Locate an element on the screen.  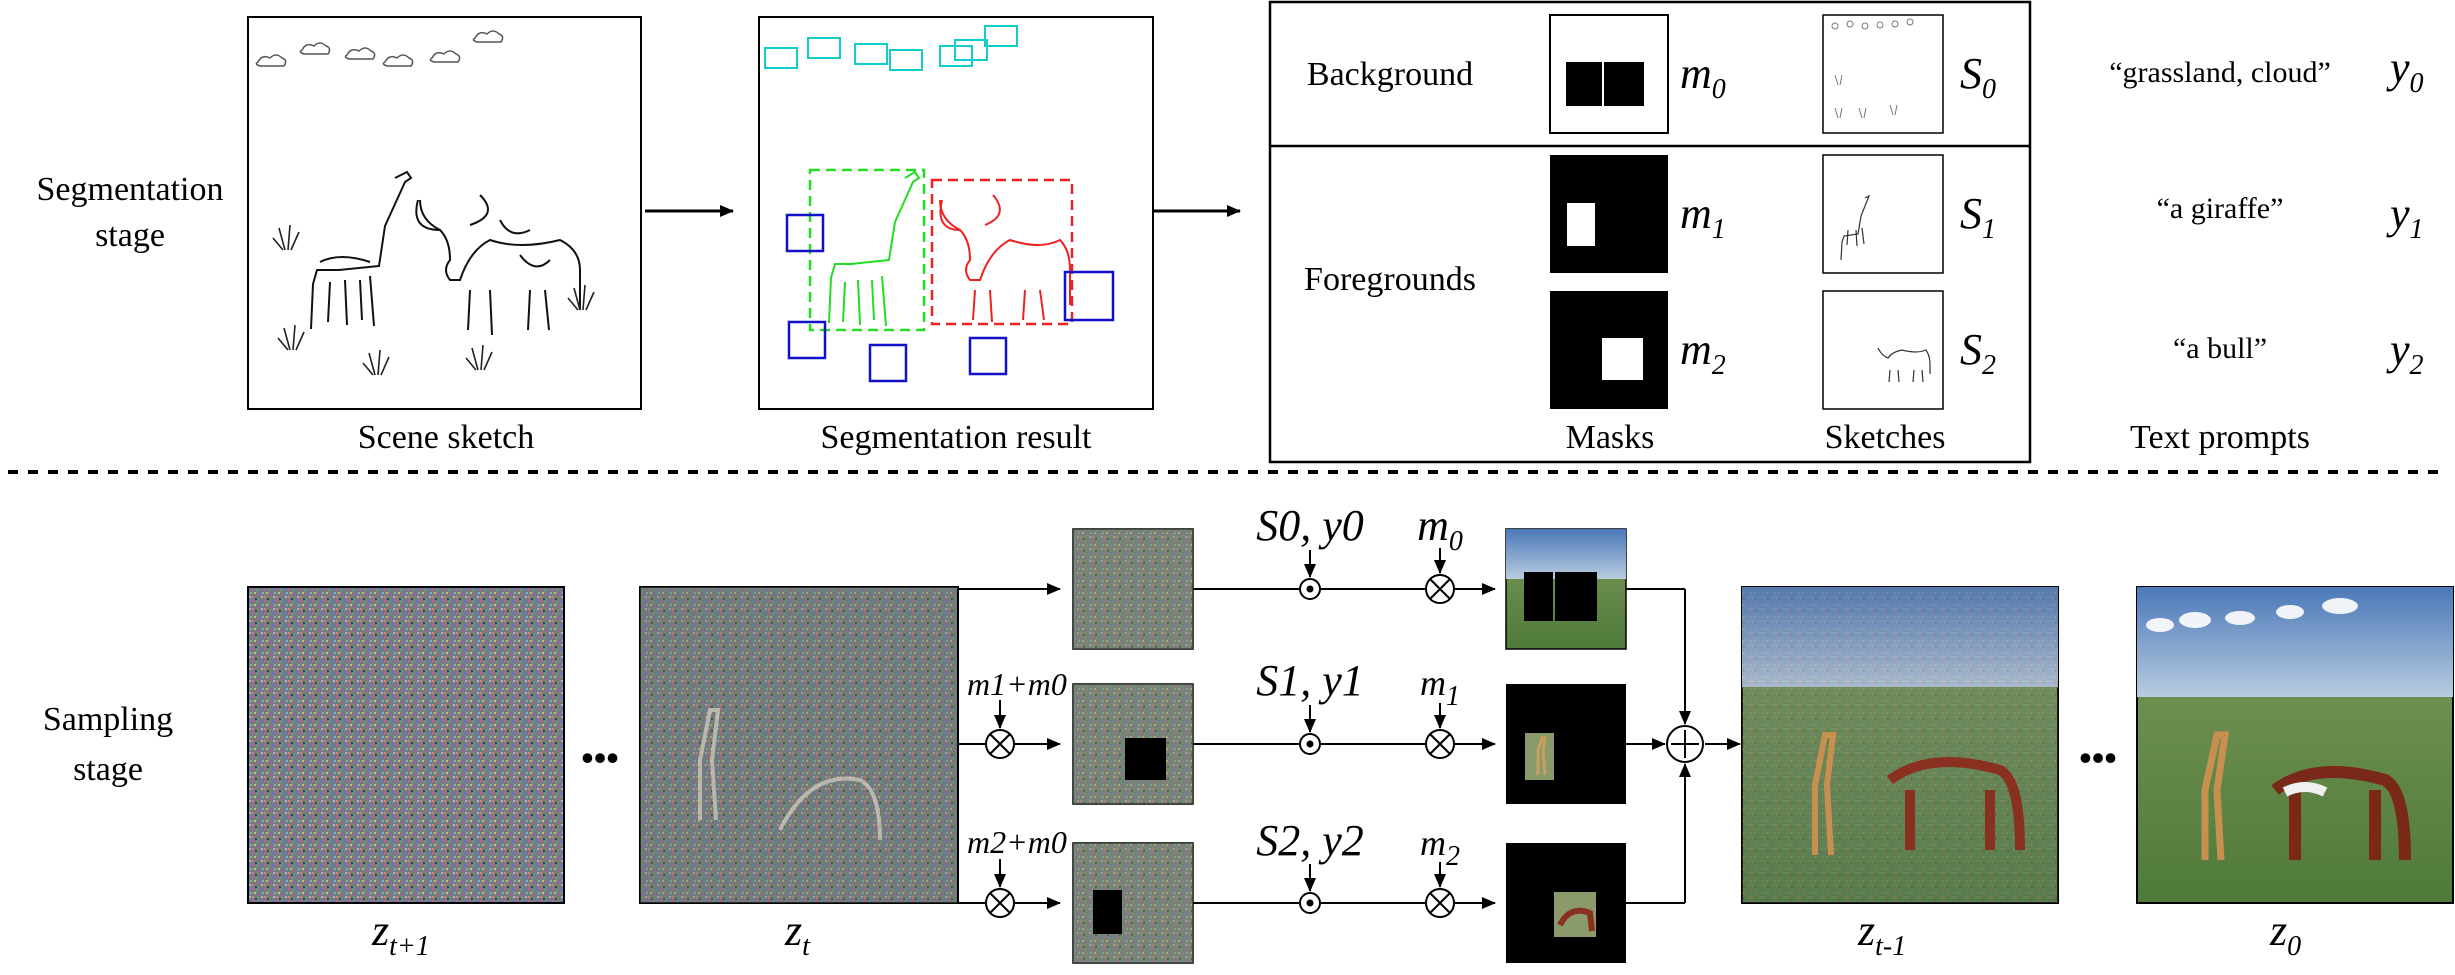
sketch-S2 is located at coordinates (1883, 350).